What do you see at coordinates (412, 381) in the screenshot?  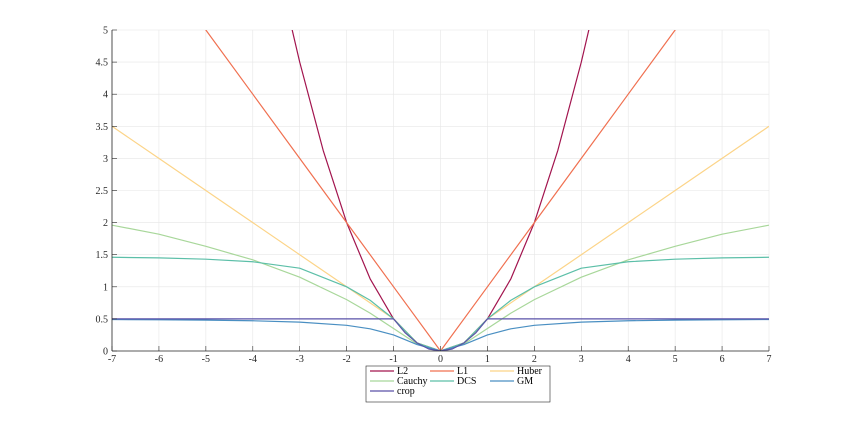 I see `legend-label: Cauchy` at bounding box center [412, 381].